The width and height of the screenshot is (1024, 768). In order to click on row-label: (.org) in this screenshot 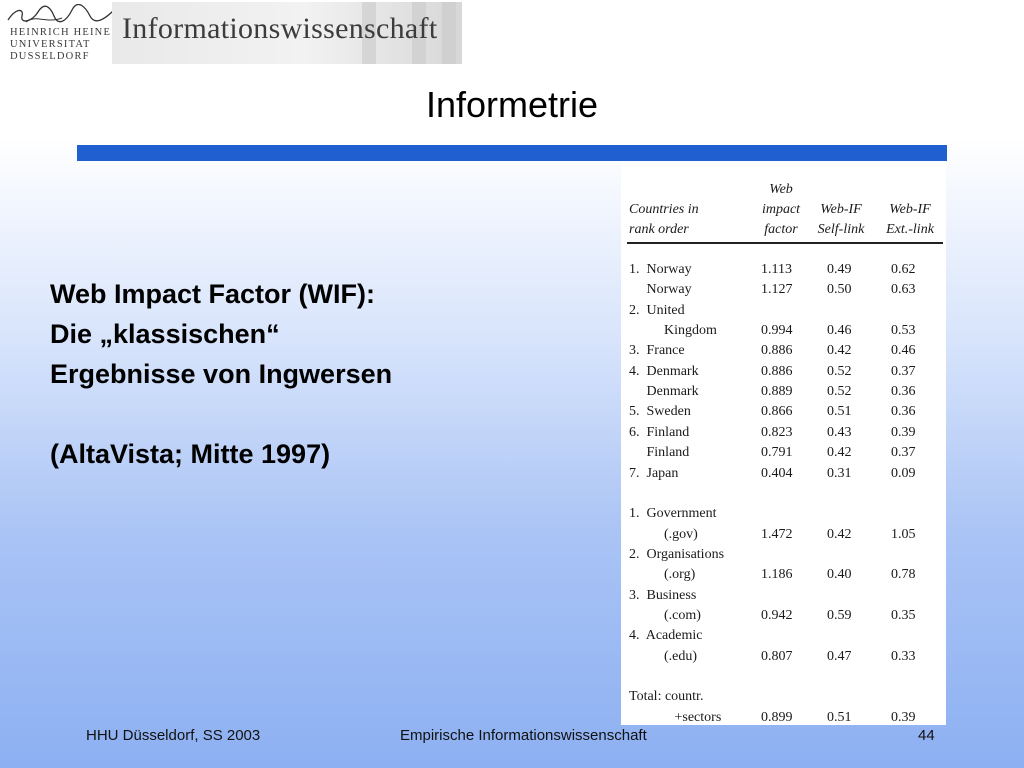, I will do `click(662, 575)`.